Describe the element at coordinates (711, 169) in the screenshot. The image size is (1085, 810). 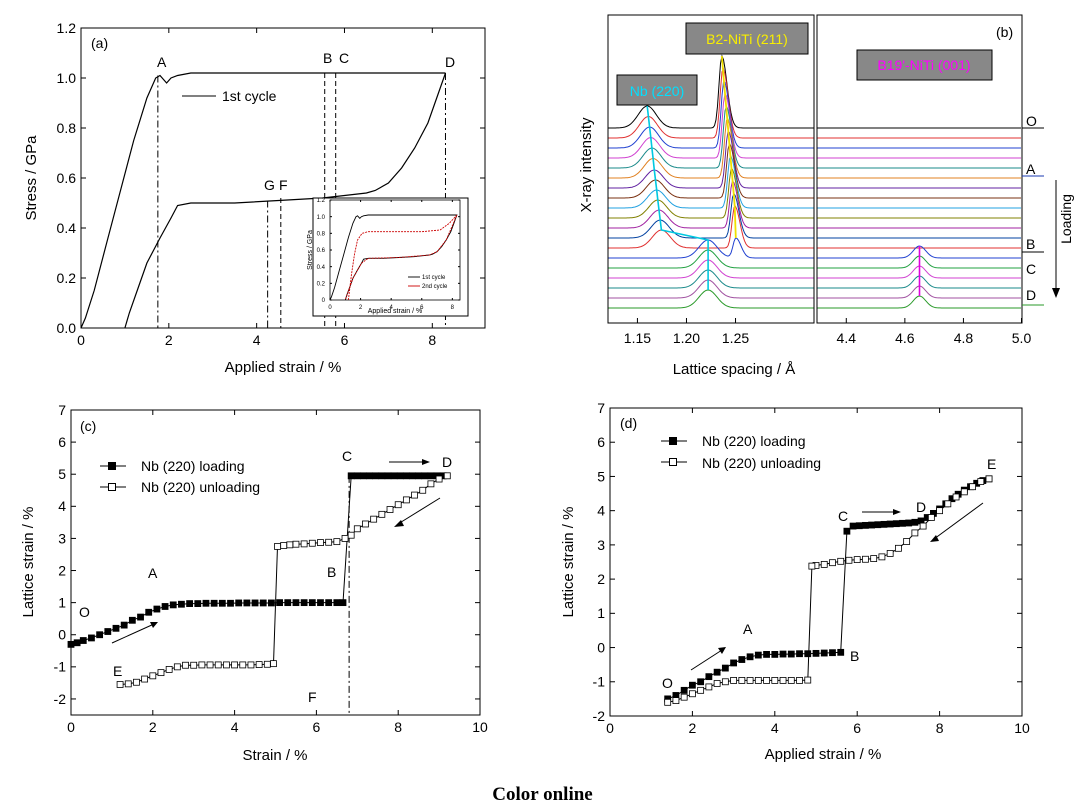
I see `panel-b-left-frame` at that location.